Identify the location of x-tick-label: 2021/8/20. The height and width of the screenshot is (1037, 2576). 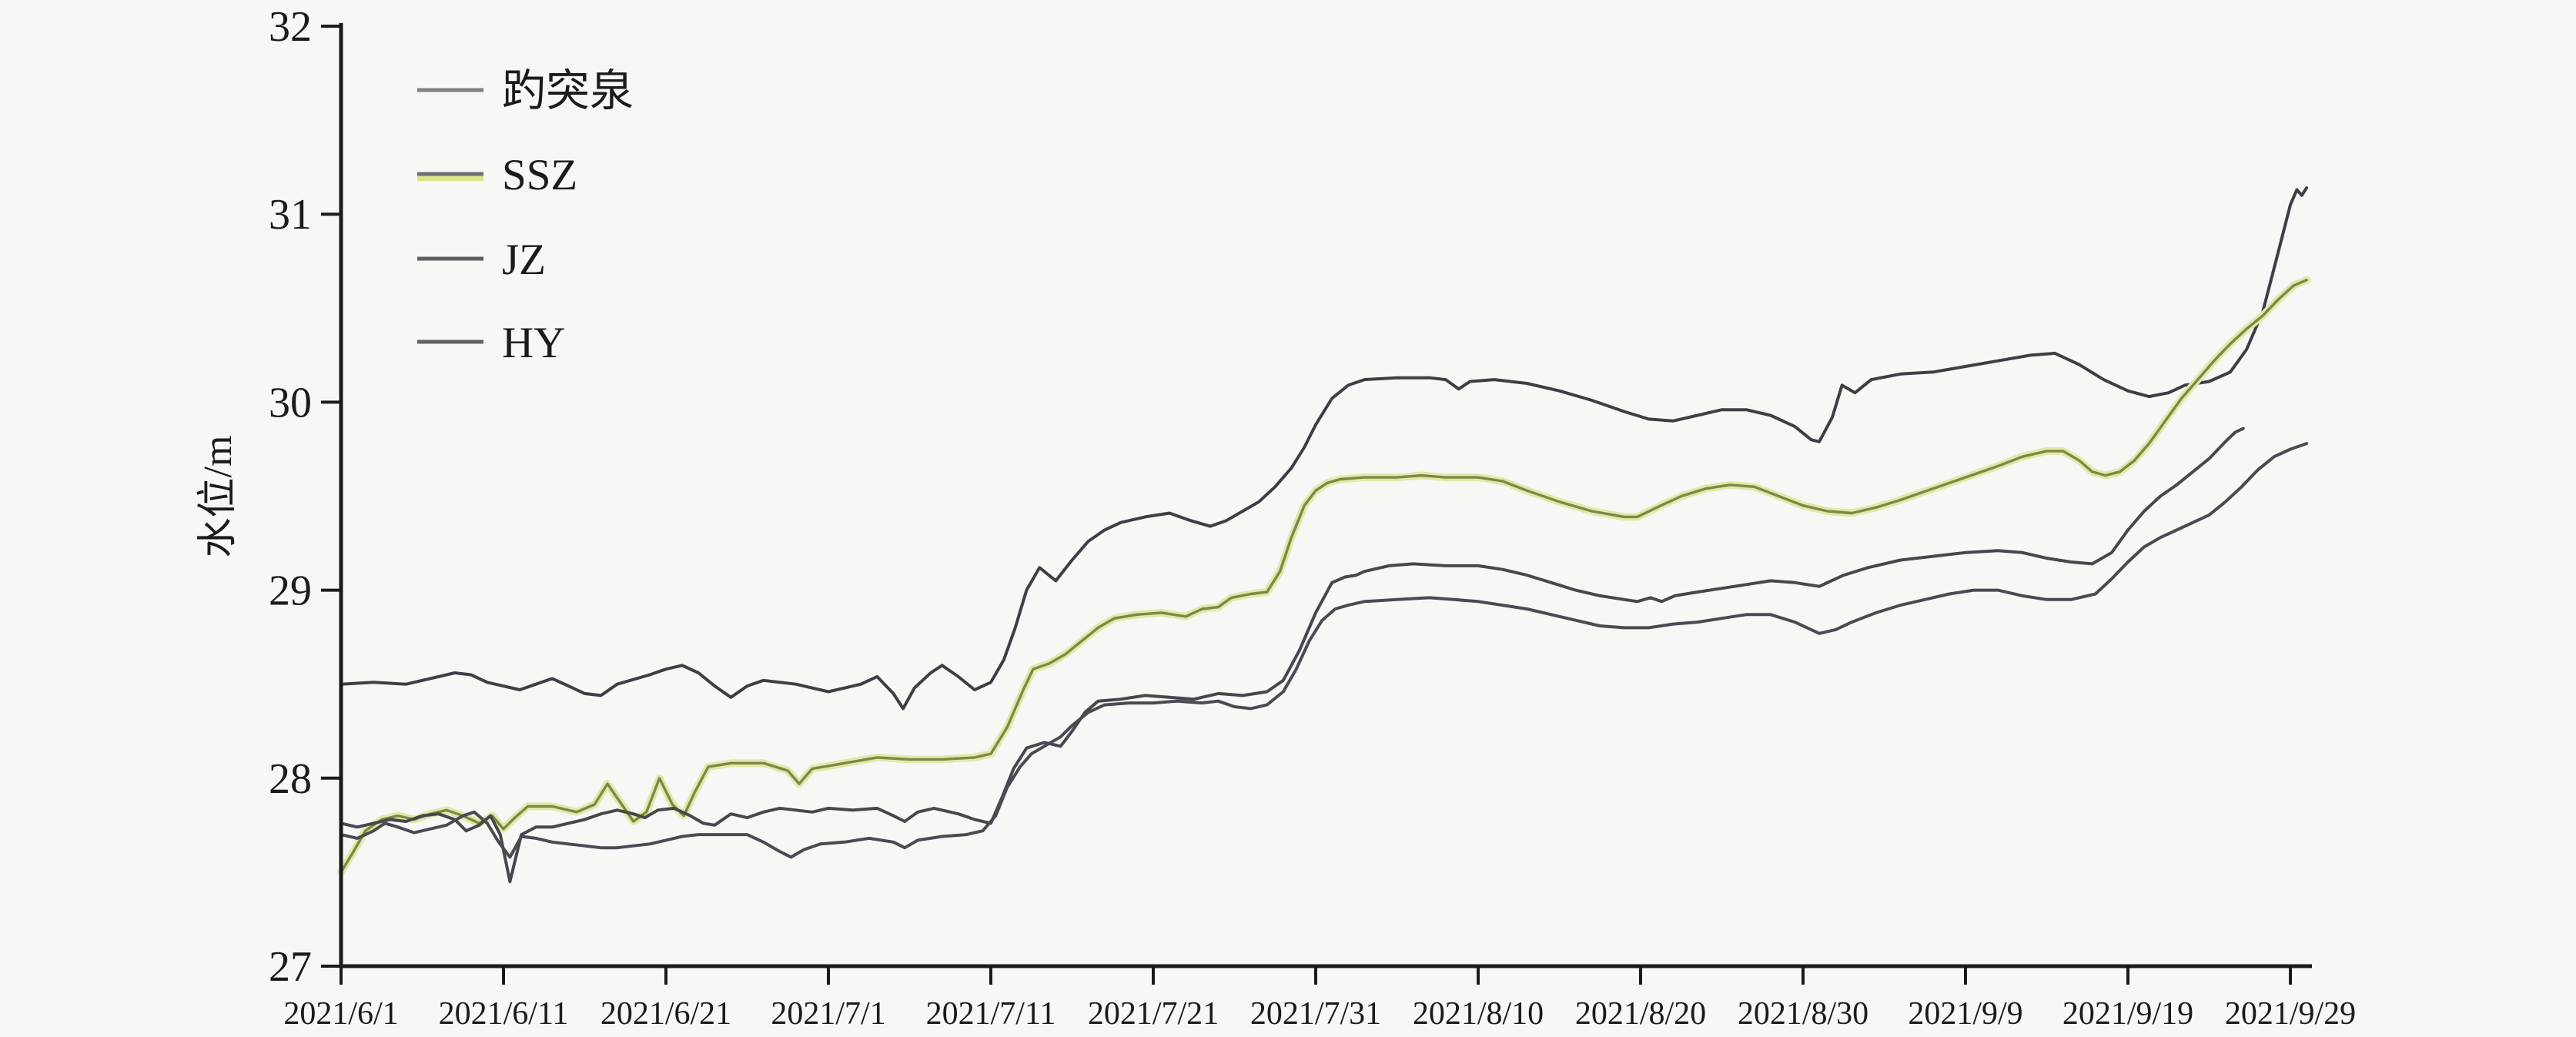
(1640, 1014).